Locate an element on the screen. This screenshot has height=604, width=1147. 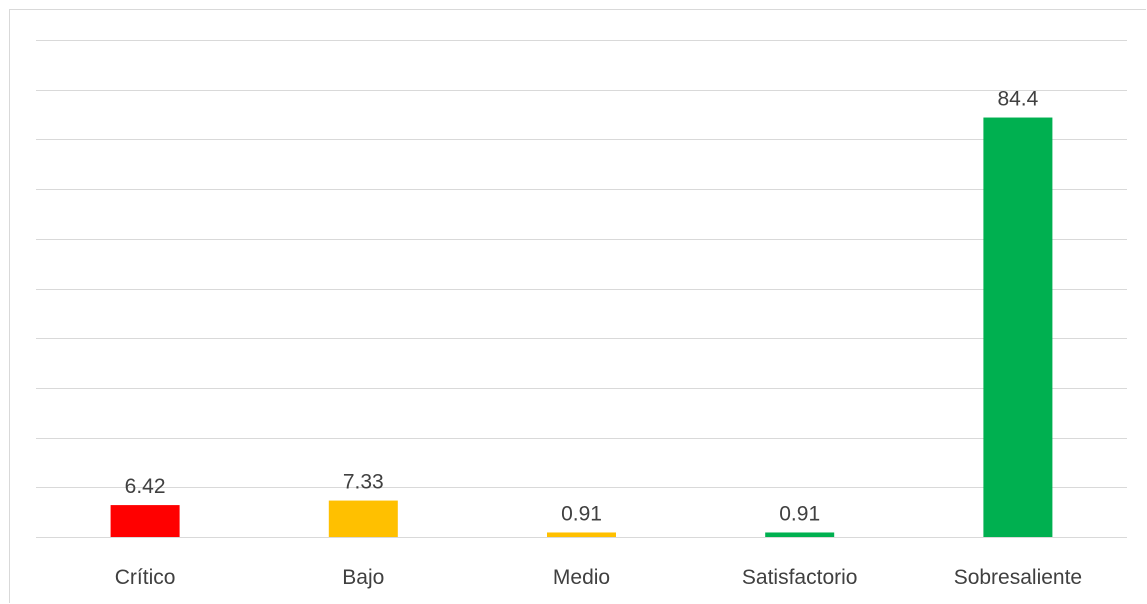
x-tick-label: Crítico is located at coordinates (145, 577).